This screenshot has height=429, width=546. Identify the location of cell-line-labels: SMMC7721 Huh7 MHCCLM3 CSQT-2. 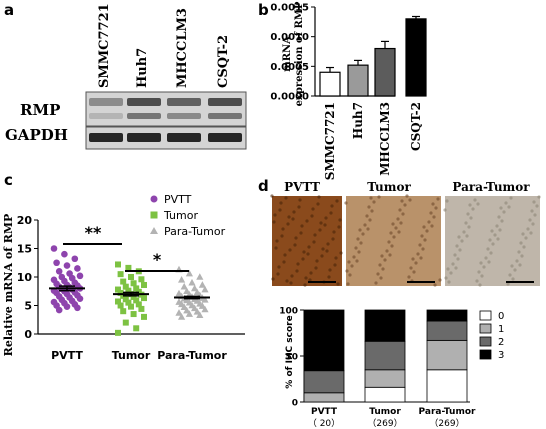
(164, 45).